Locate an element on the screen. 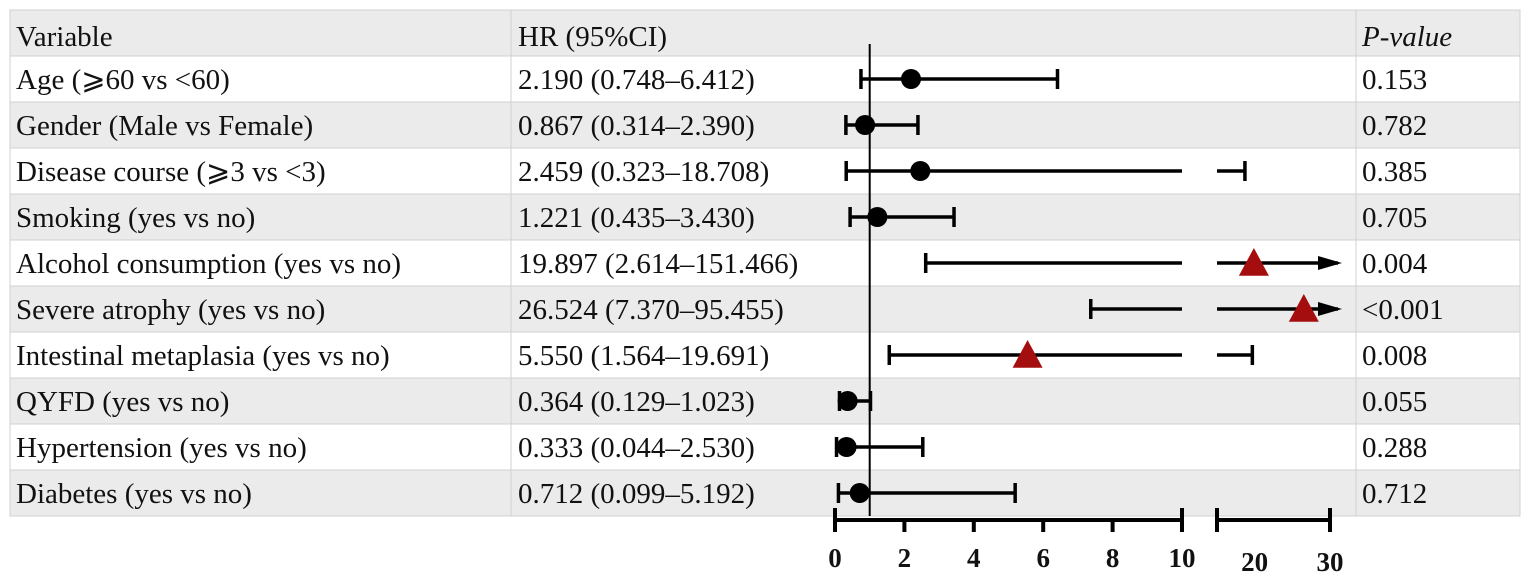 Image resolution: width=1535 pixels, height=587 pixels. row-p-value: 0.288 is located at coordinates (1394, 448).